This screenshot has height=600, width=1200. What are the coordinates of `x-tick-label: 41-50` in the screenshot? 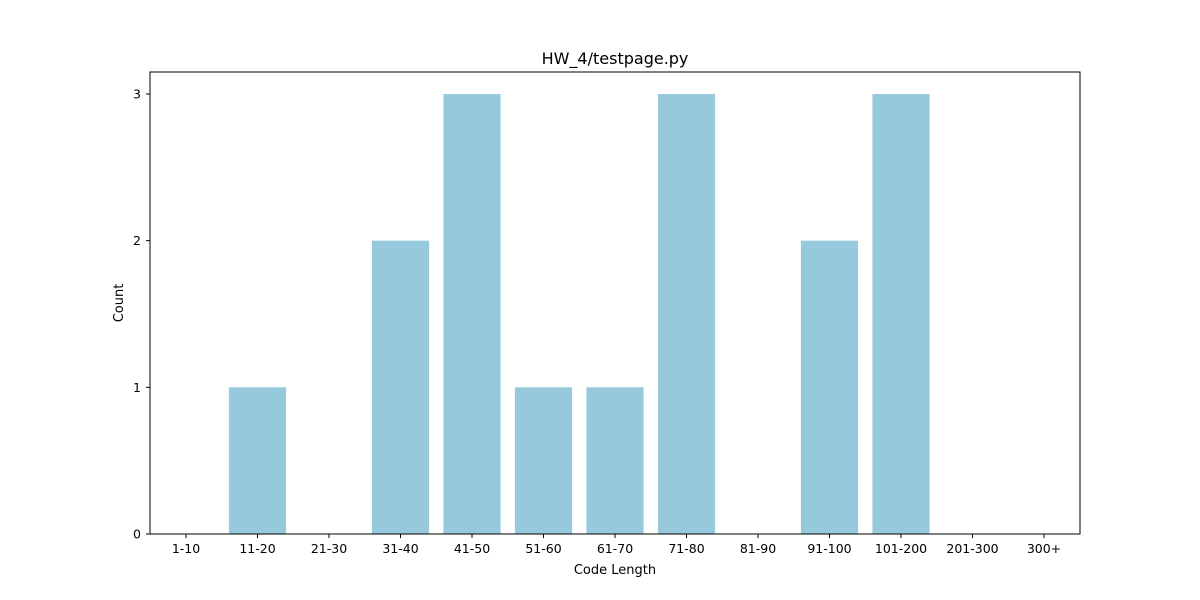 It's located at (472, 548).